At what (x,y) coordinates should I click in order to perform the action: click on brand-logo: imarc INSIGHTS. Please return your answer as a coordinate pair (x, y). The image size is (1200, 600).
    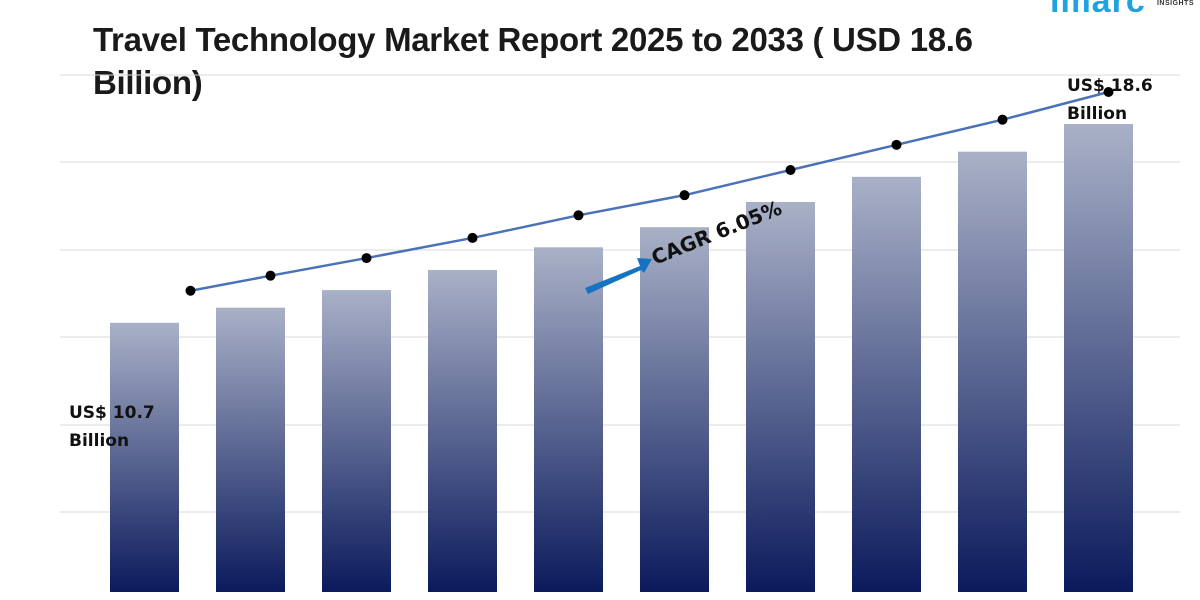
    Looking at the image, I should click on (1120, 6).